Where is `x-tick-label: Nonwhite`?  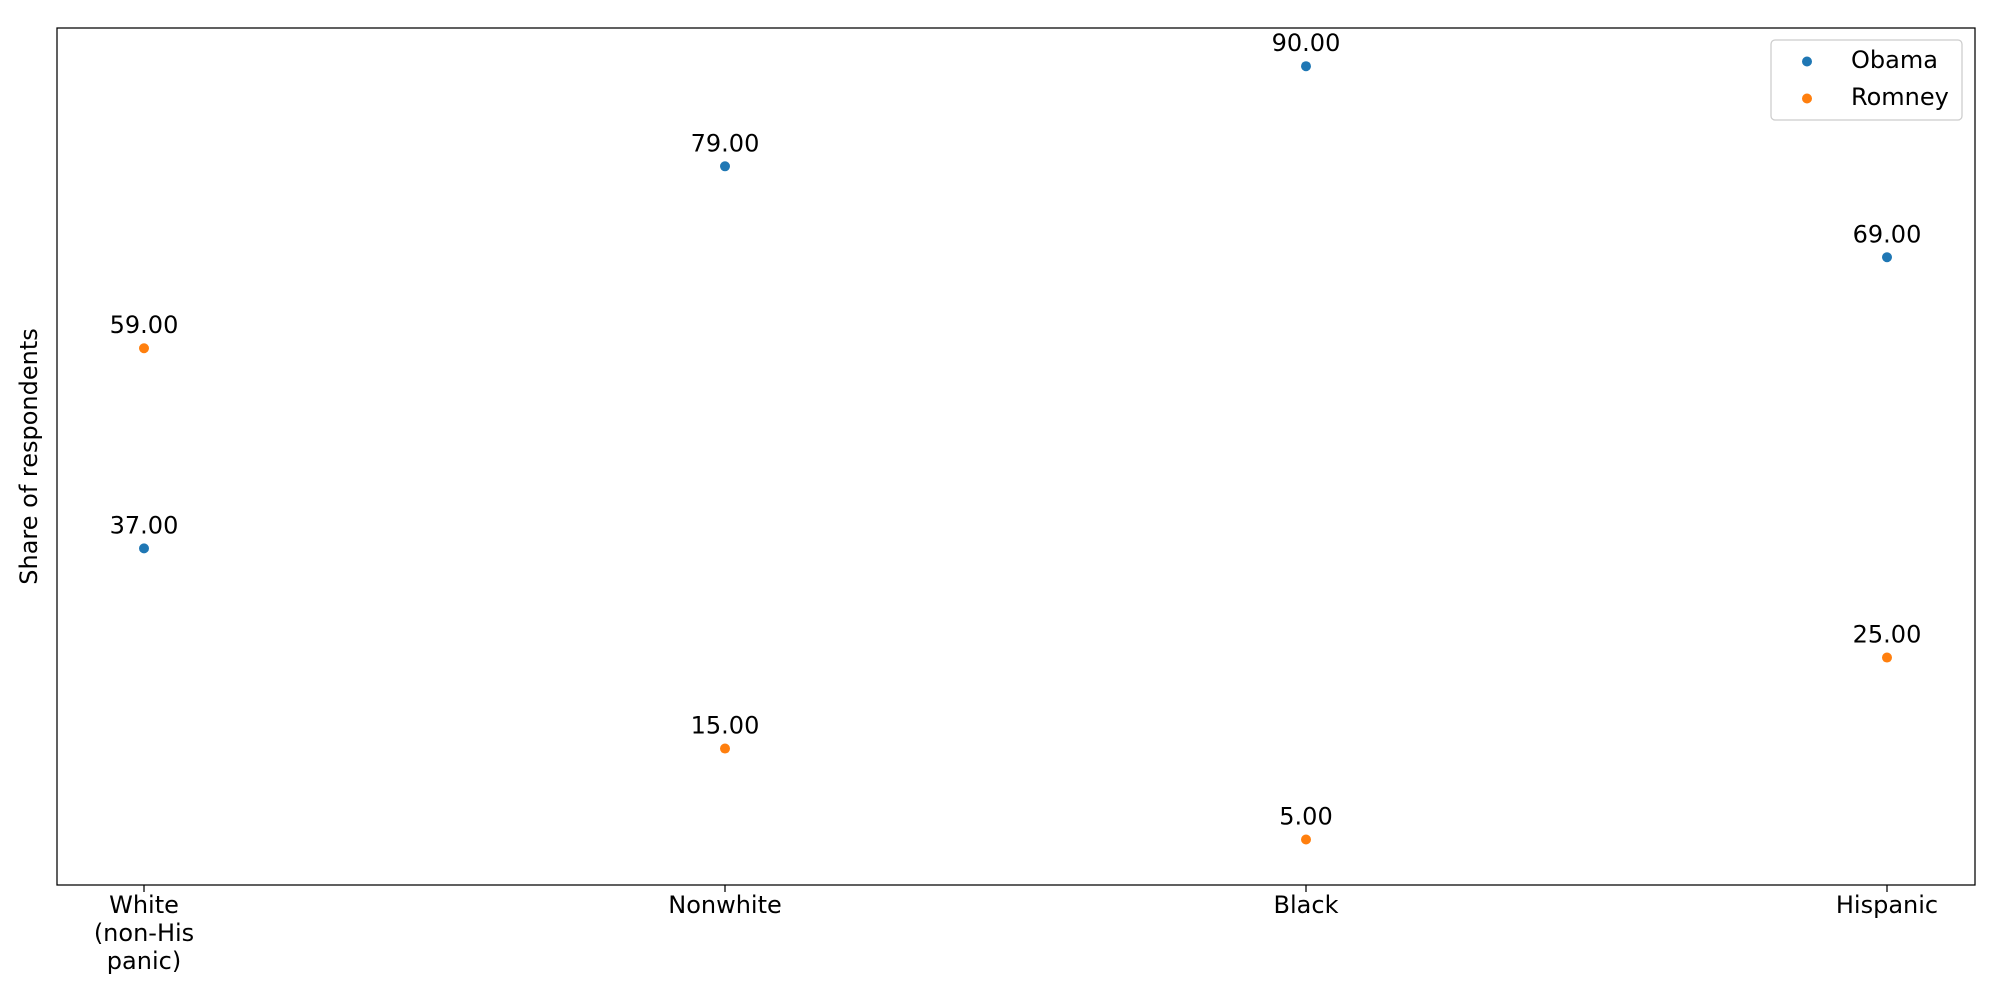
x-tick-label: Nonwhite is located at coordinates (725, 905).